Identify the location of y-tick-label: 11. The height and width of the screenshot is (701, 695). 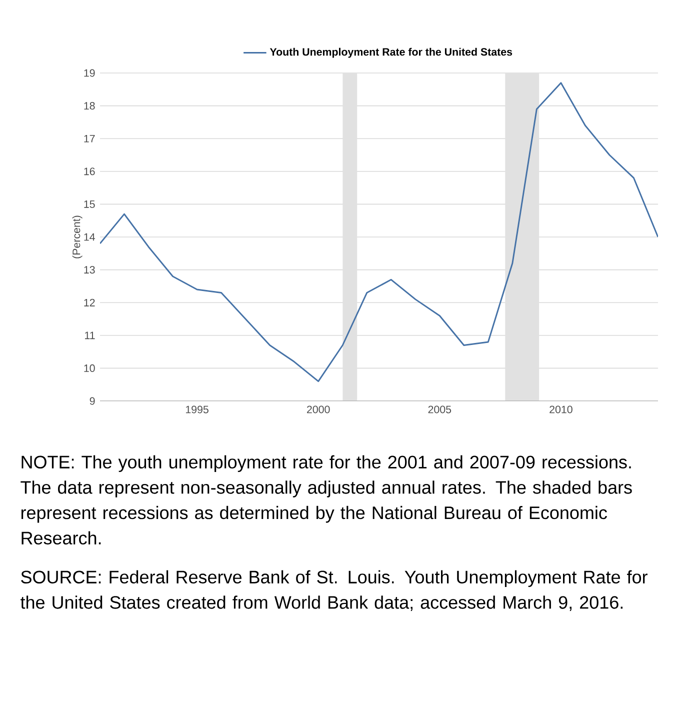
(90, 336).